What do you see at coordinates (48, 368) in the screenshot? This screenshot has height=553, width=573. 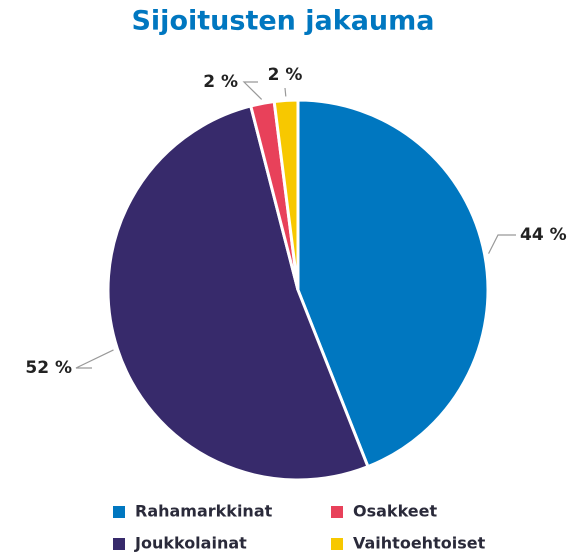 I see `data-label: 52 %` at bounding box center [48, 368].